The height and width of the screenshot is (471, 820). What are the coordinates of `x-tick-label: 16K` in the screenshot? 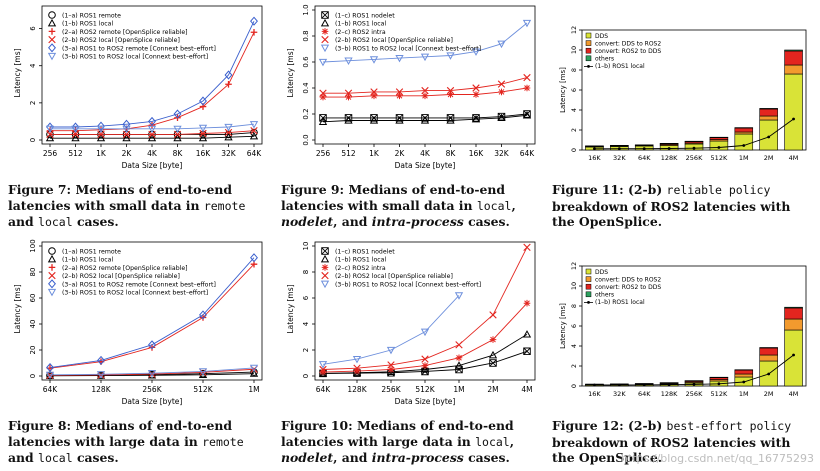 It's located at (594, 394).